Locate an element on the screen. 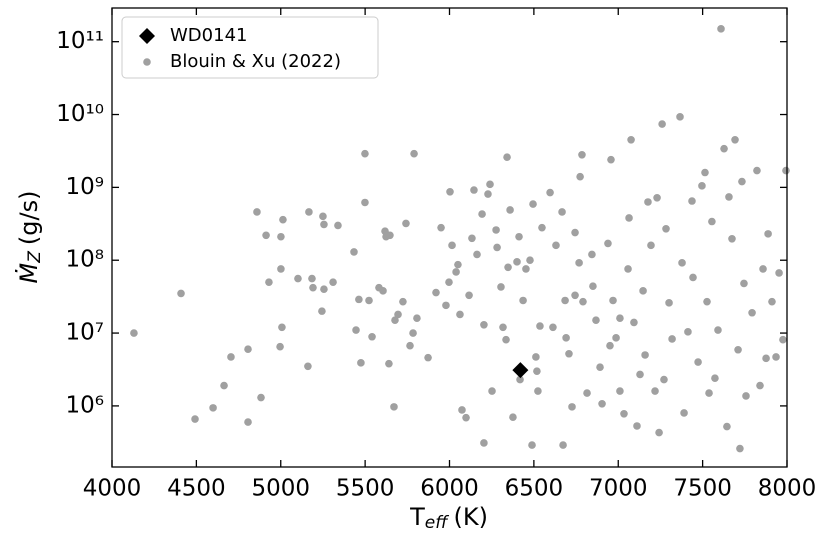 The height and width of the screenshot is (539, 830). y-axis-label: ṀZ (g/s) is located at coordinates (29, 237).